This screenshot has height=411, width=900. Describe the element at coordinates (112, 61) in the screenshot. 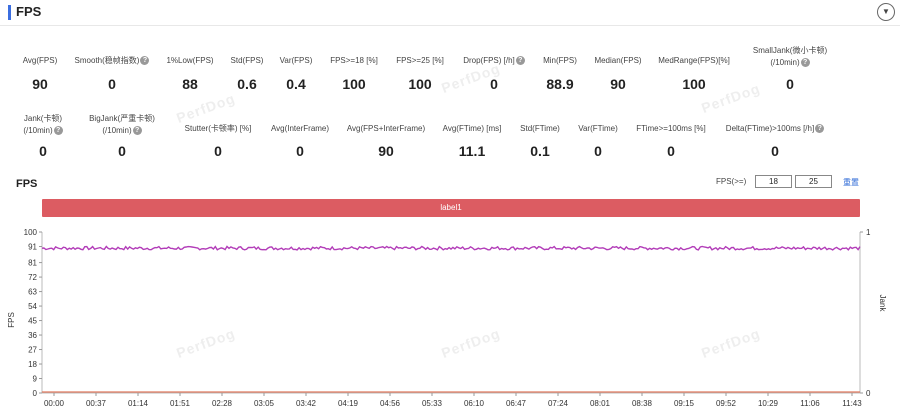

I see `stat-label: Smooth(稳帧指数)?` at that location.